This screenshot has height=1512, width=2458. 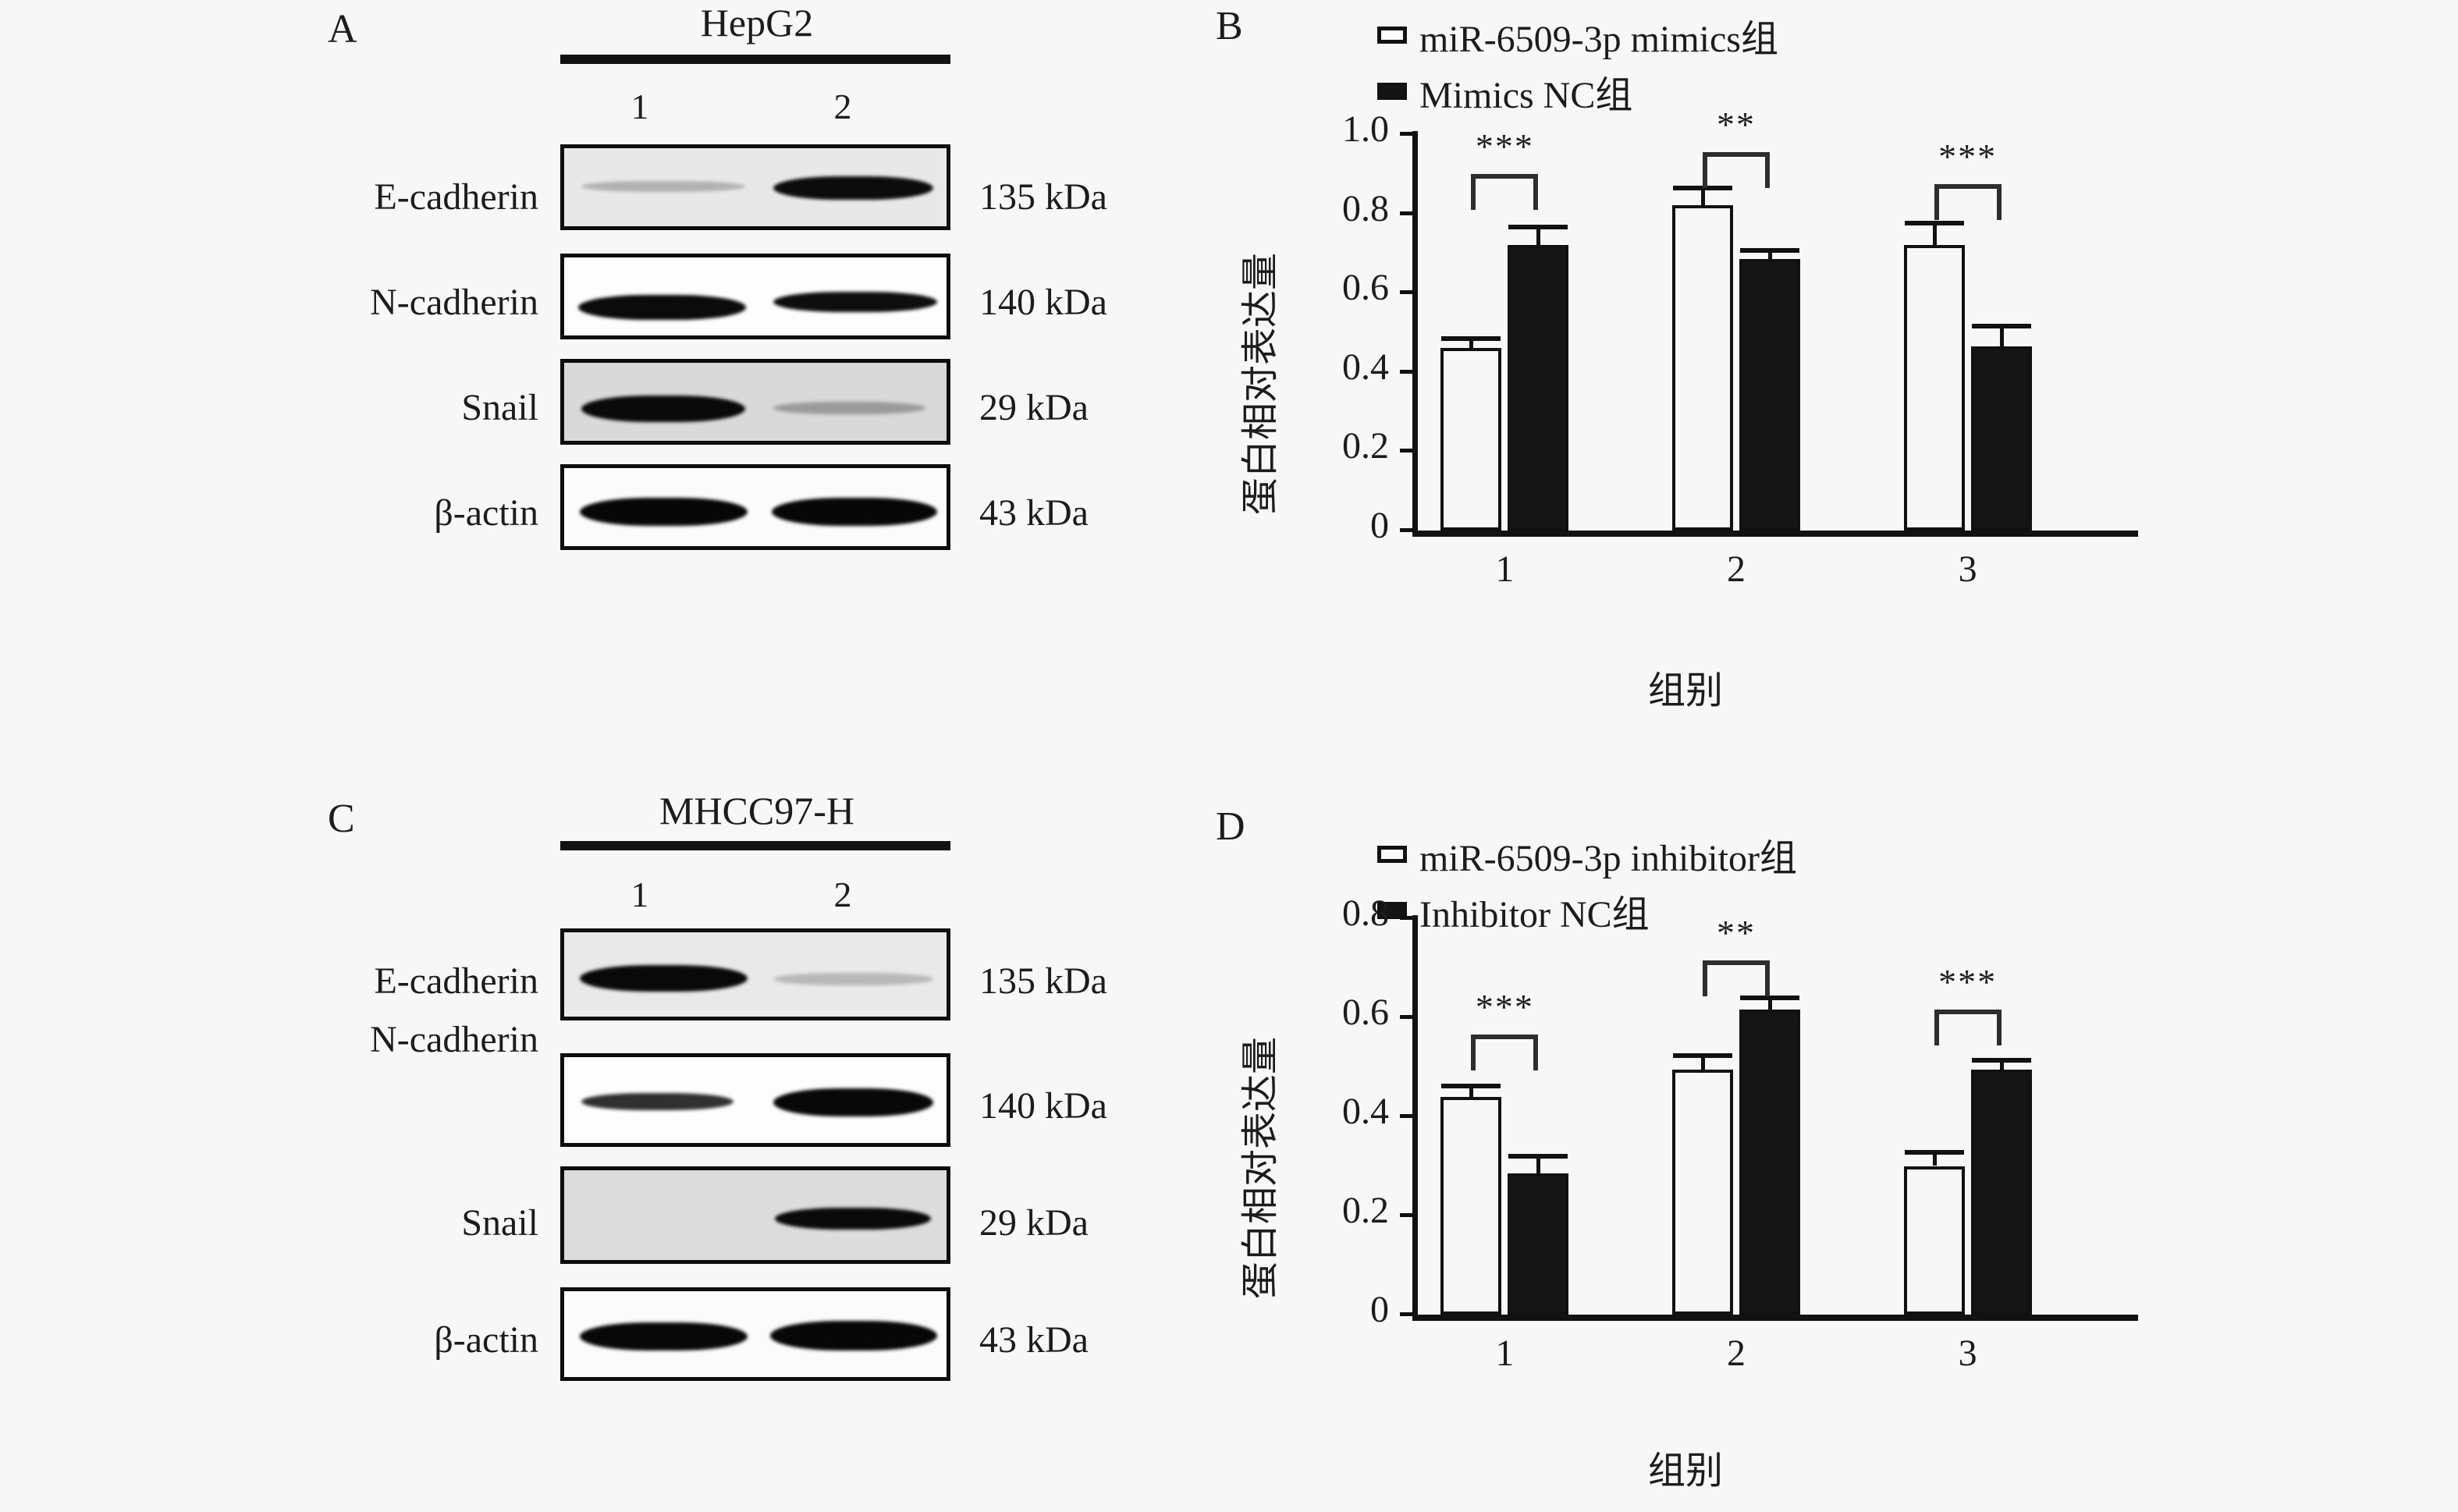 I want to click on panel-a-protein-label: E-cadherin, so click(x=456, y=197).